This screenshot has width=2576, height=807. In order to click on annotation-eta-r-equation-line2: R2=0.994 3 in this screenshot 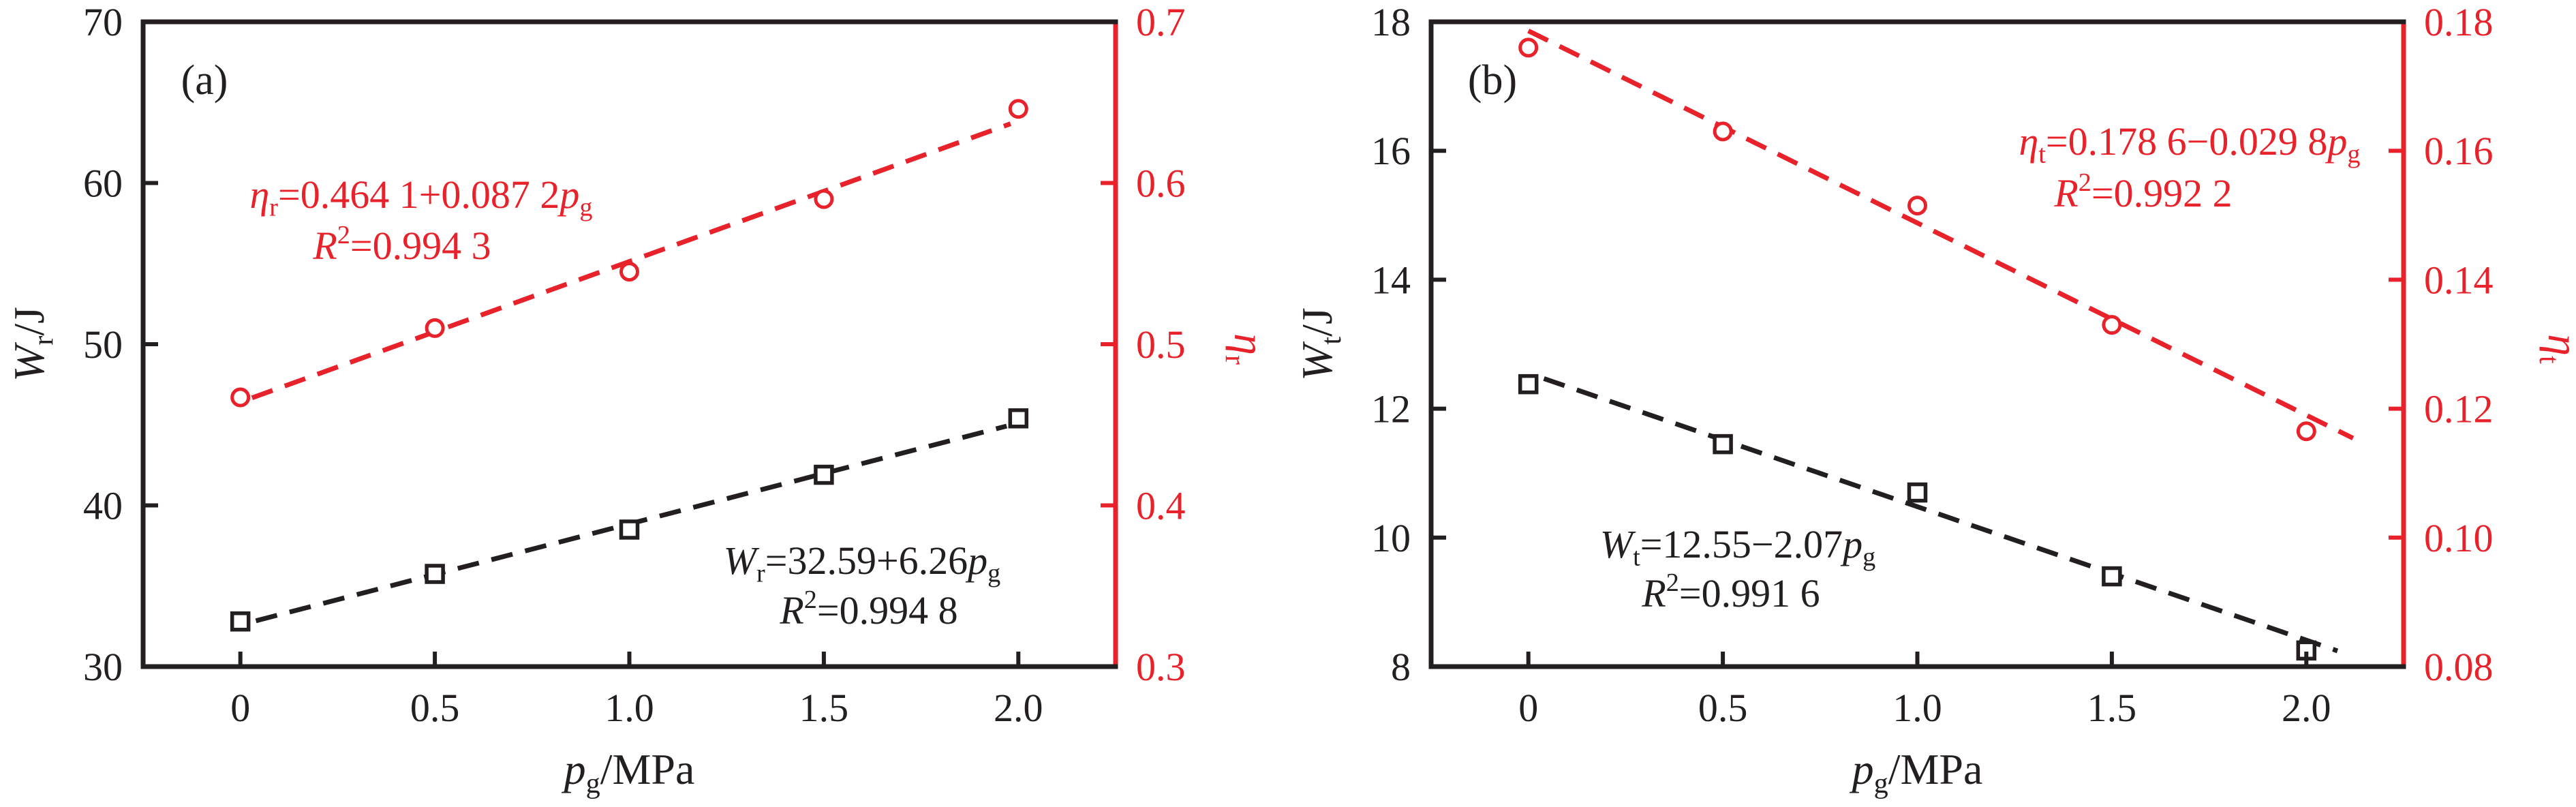, I will do `click(402, 244)`.